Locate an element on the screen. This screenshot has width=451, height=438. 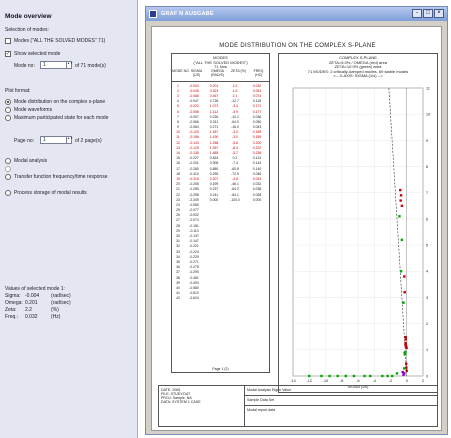
table-cell: 0.050 is located at coordinates (257, 121).